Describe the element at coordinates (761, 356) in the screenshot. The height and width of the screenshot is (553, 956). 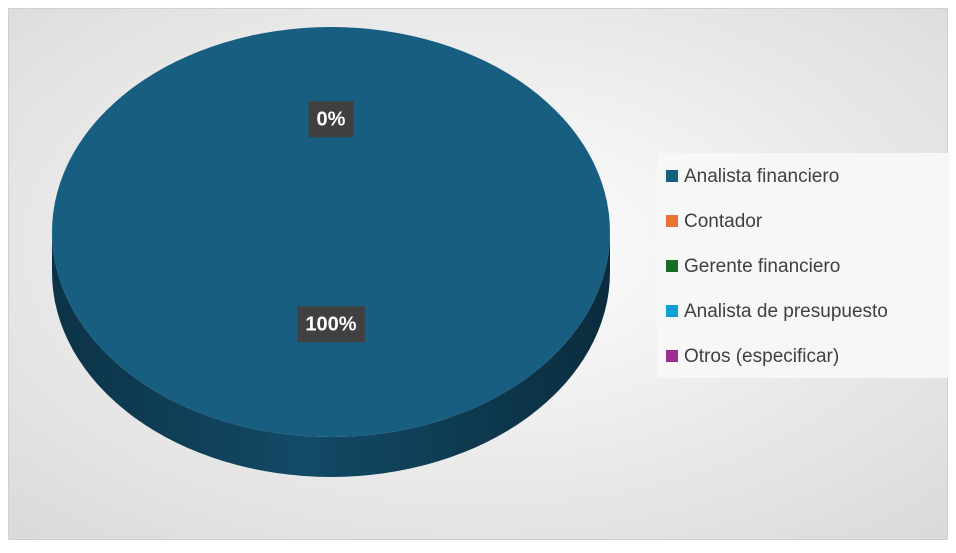
I see `legend-label: Otros (especificar)` at that location.